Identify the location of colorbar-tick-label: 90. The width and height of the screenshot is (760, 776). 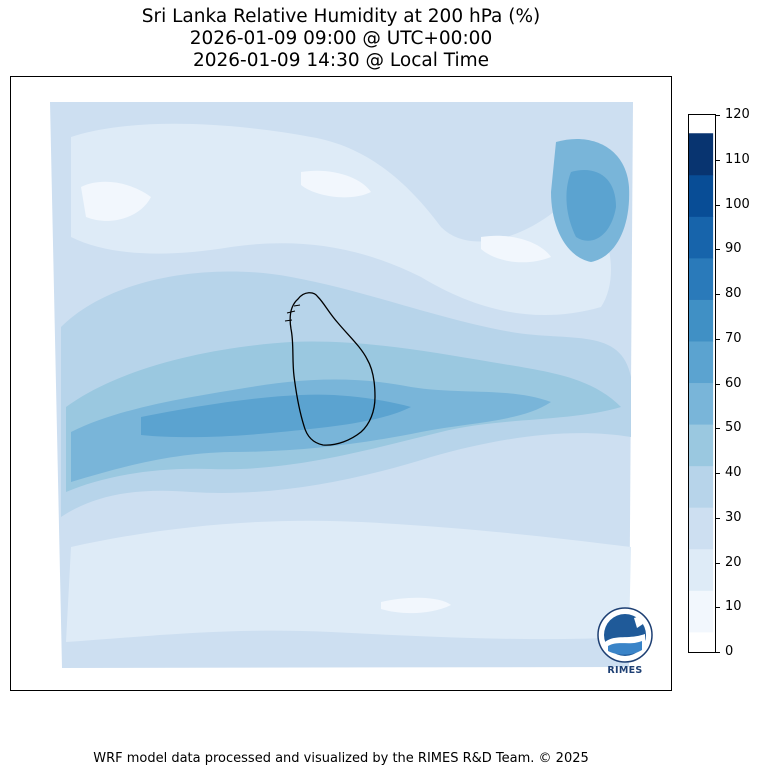
(733, 249).